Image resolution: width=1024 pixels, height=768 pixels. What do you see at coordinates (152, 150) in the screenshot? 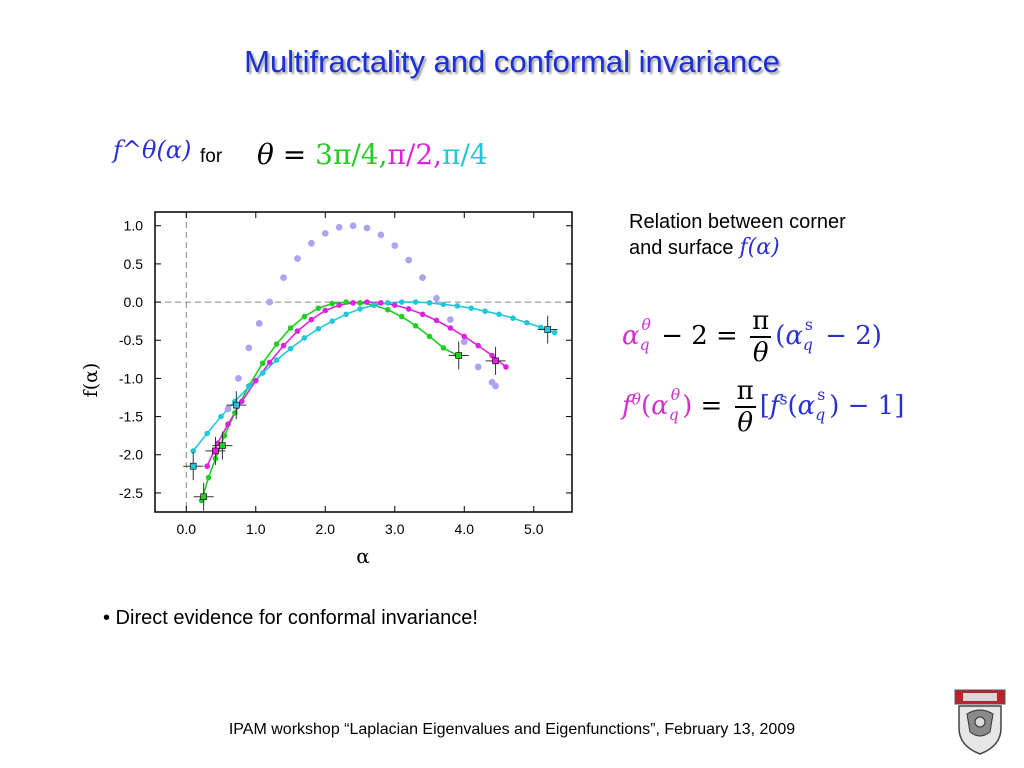
I see `f-theta-alpha-label: f^θ(α)` at bounding box center [152, 150].